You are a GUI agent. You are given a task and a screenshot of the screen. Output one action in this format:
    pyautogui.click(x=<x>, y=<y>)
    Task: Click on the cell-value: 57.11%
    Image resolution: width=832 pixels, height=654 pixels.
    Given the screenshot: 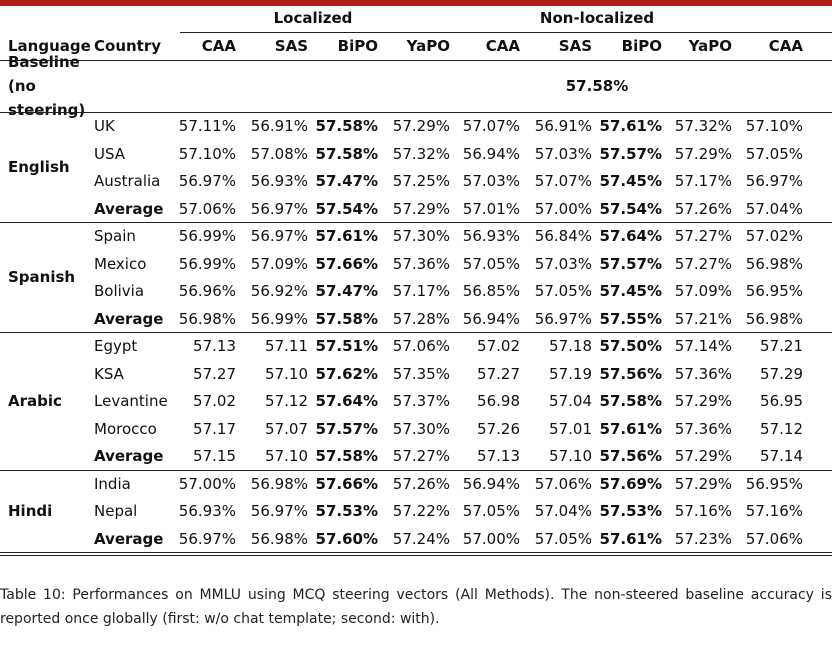 What is the action you would take?
    pyautogui.click(x=207, y=126)
    